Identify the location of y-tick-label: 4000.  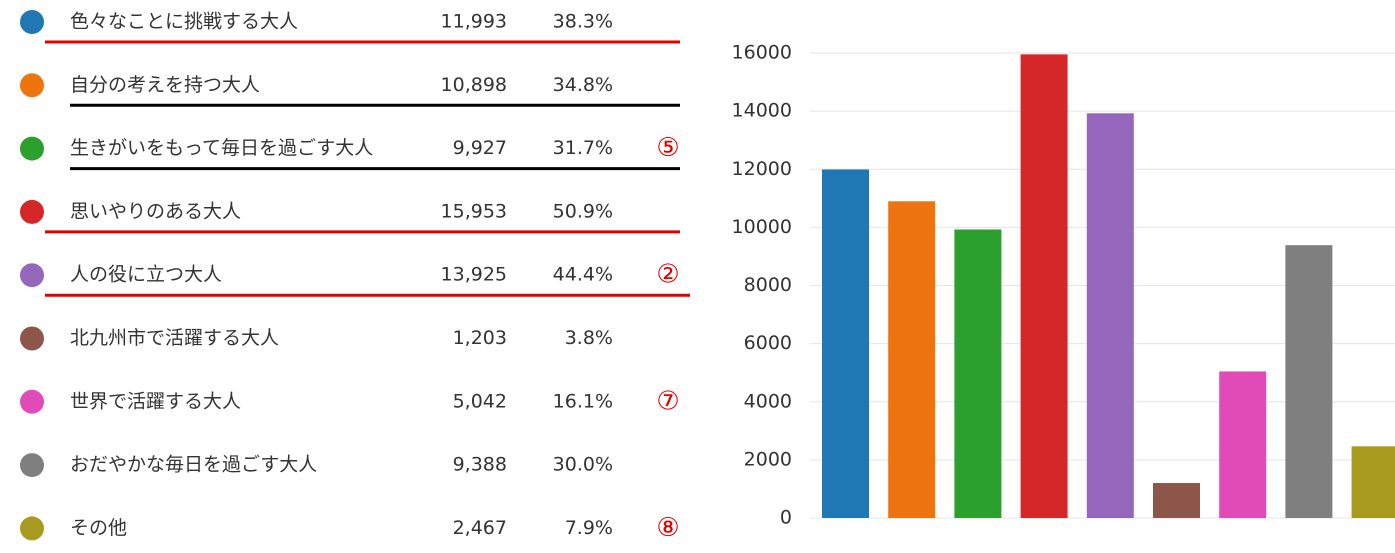
(768, 401).